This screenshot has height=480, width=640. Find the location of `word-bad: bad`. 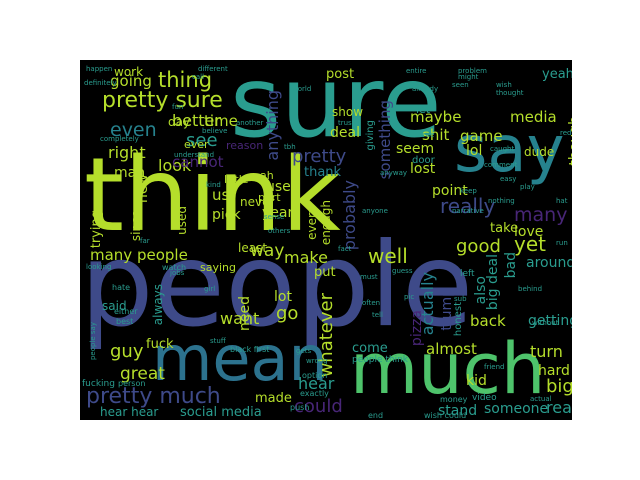

word-bad: bad is located at coordinates (511, 265).